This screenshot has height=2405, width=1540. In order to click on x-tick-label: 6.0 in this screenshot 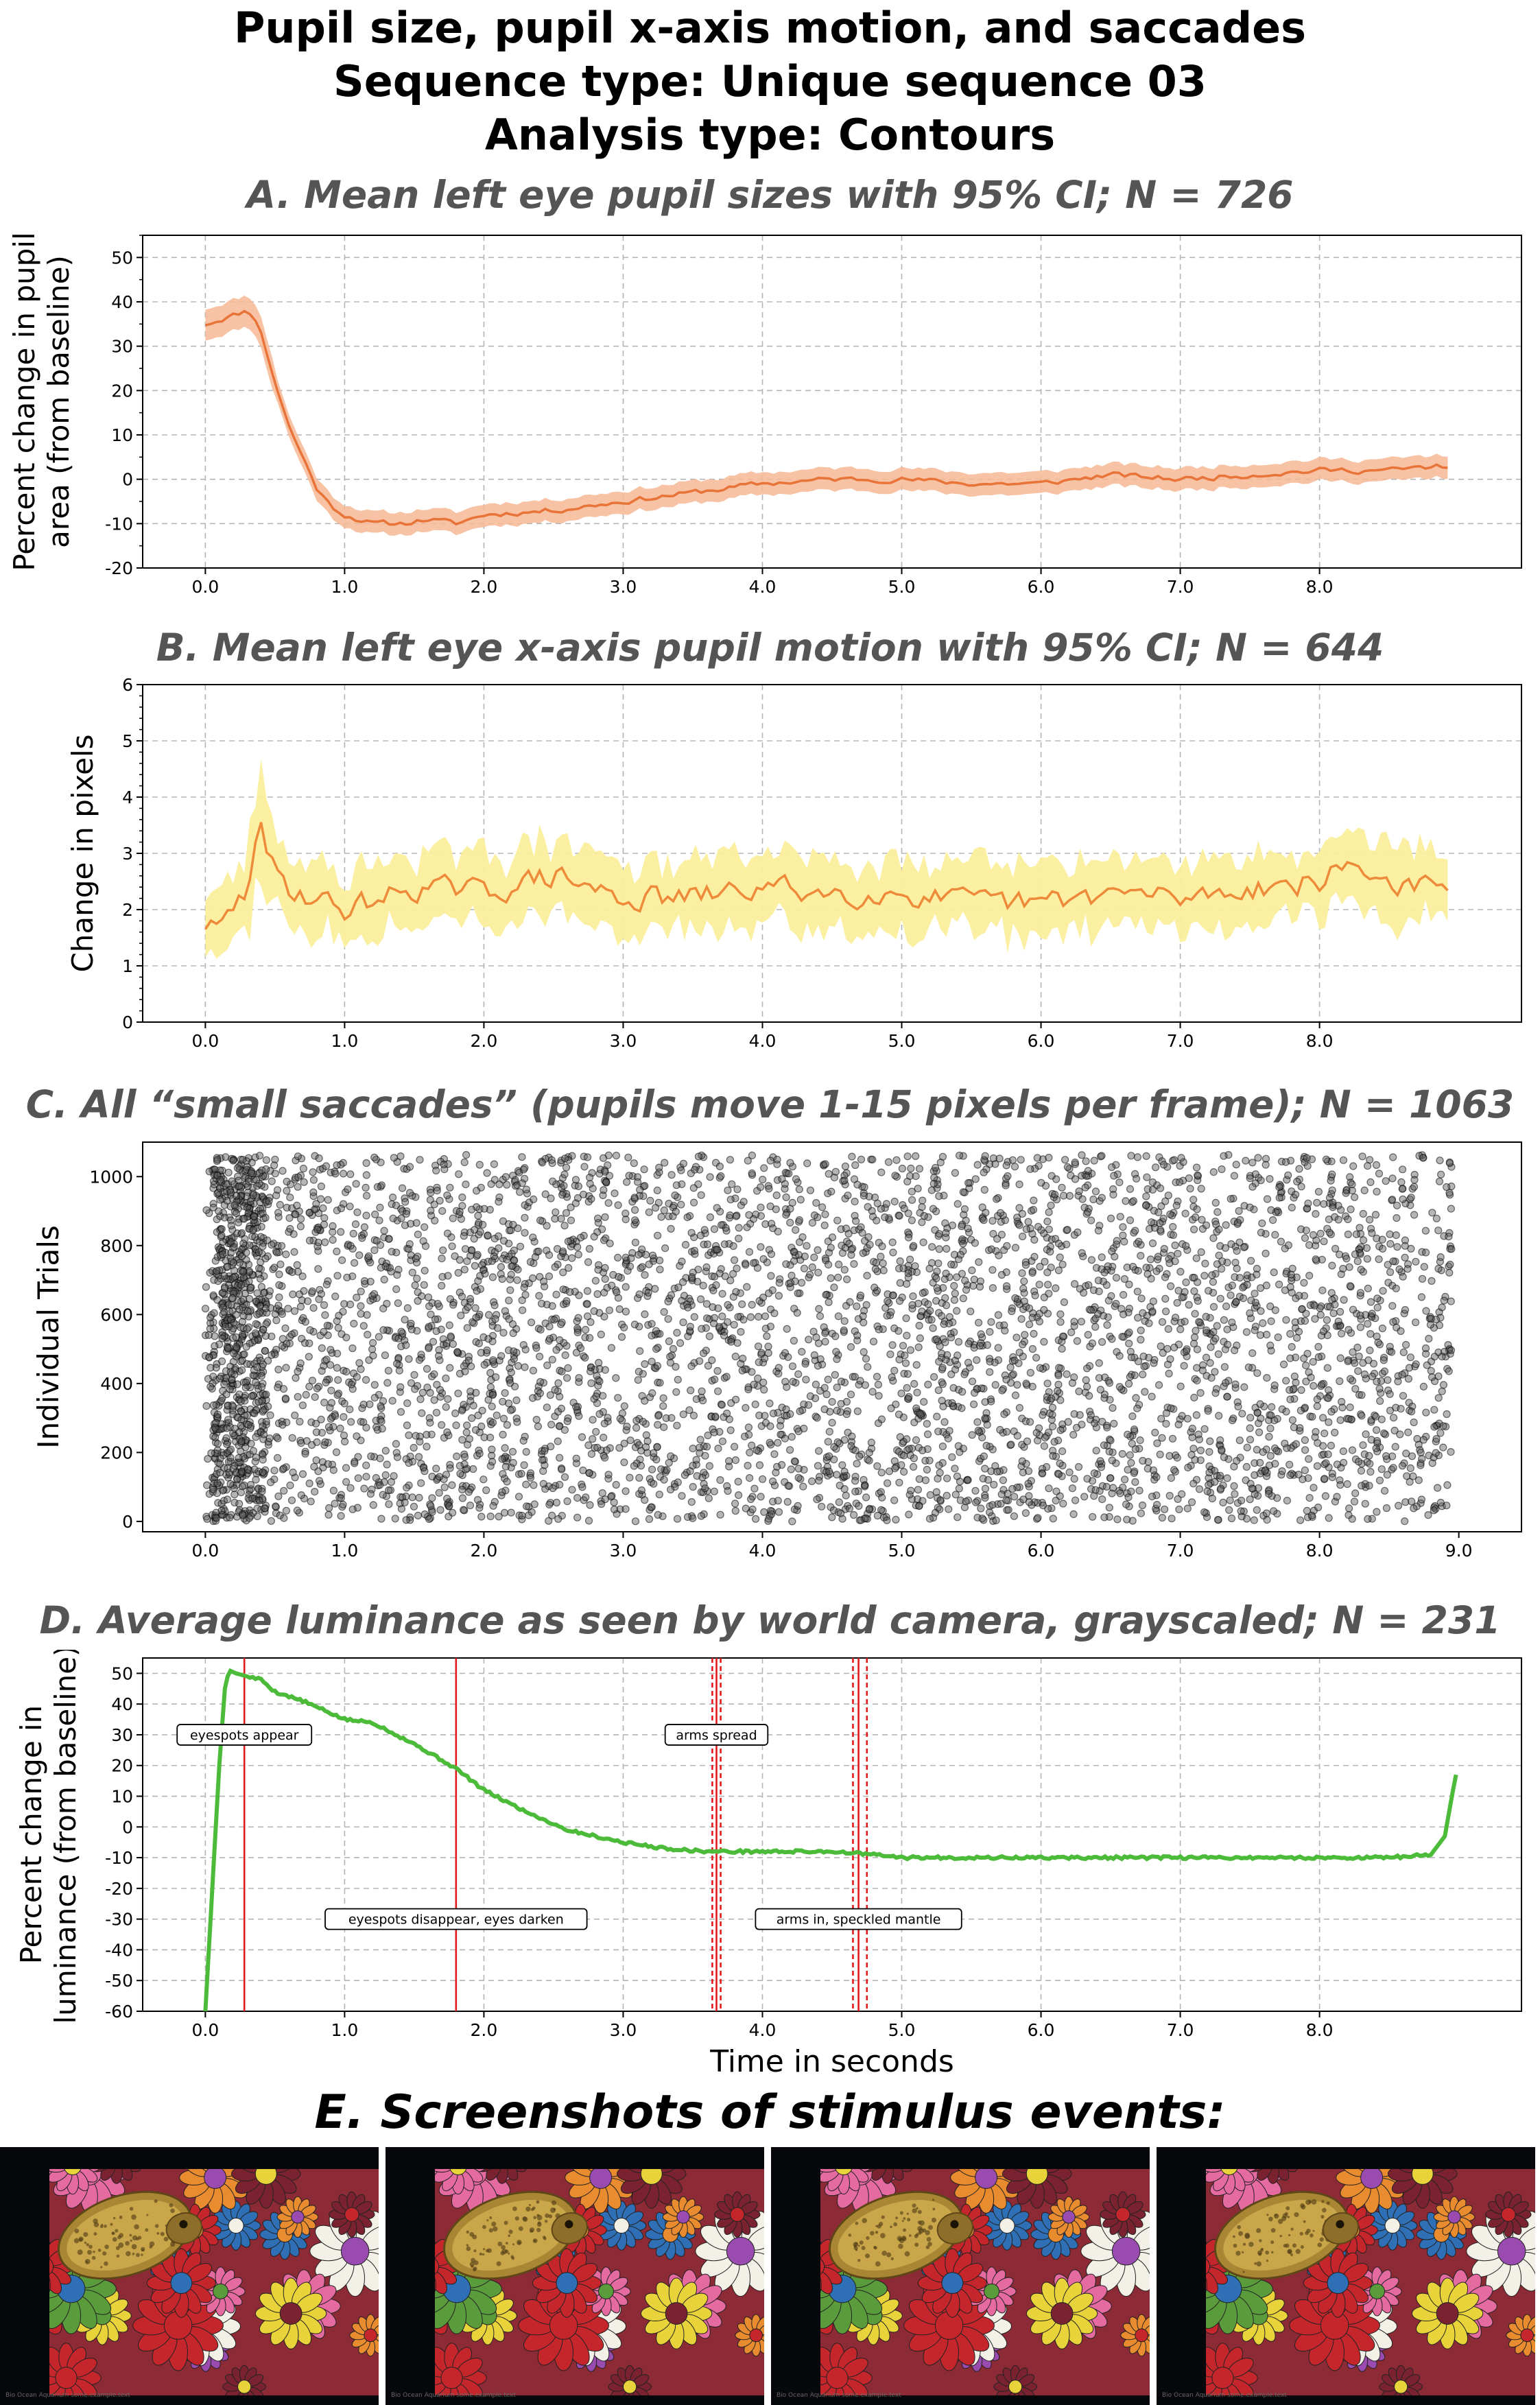, I will do `click(1042, 1551)`.